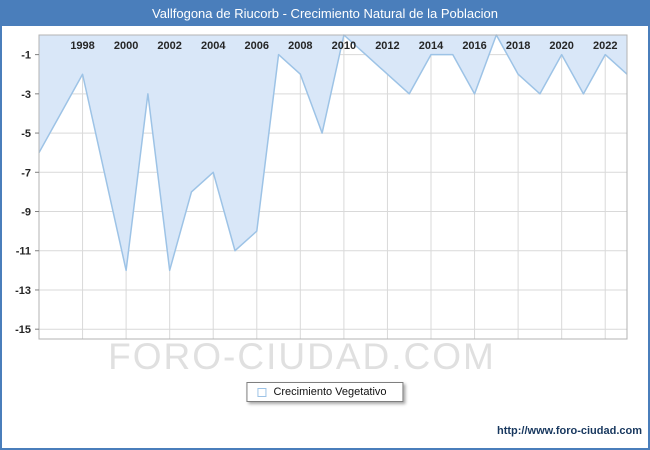 Image resolution: width=650 pixels, height=450 pixels. Describe the element at coordinates (26, 95) in the screenshot. I see `y-axis-label: -3` at that location.